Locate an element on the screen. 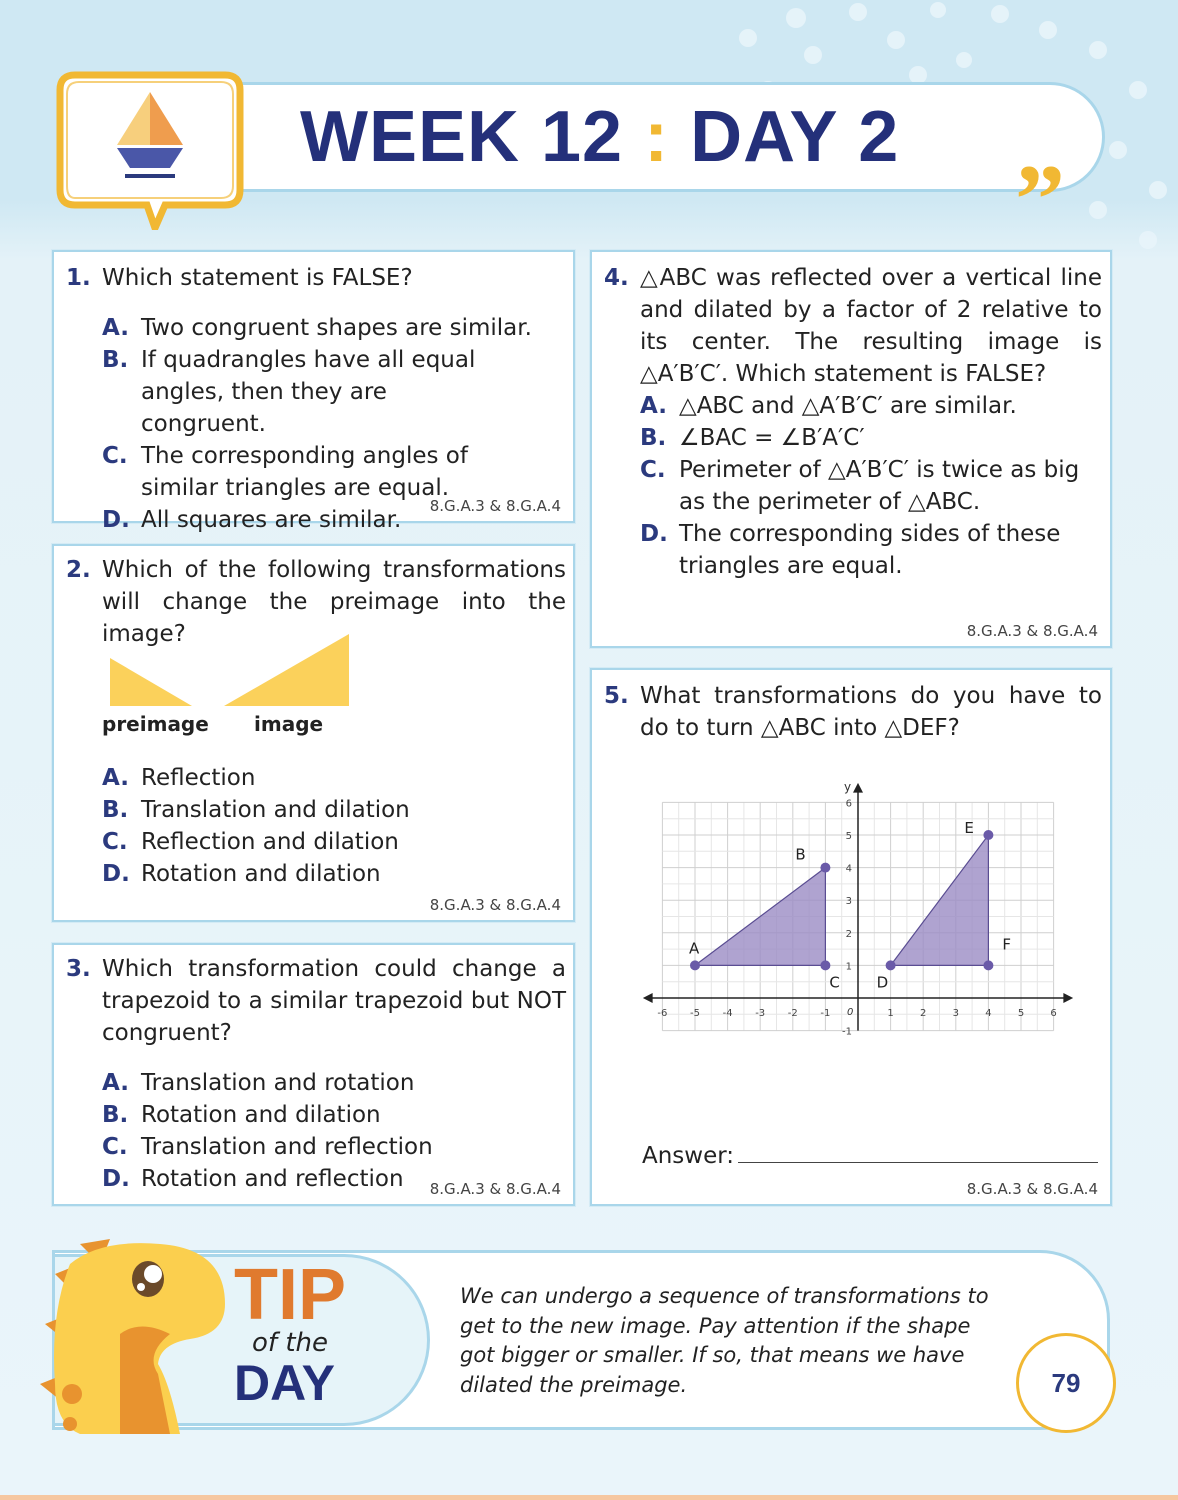 The image size is (1178, 1500). vertex-label-d: D is located at coordinates (883, 982).